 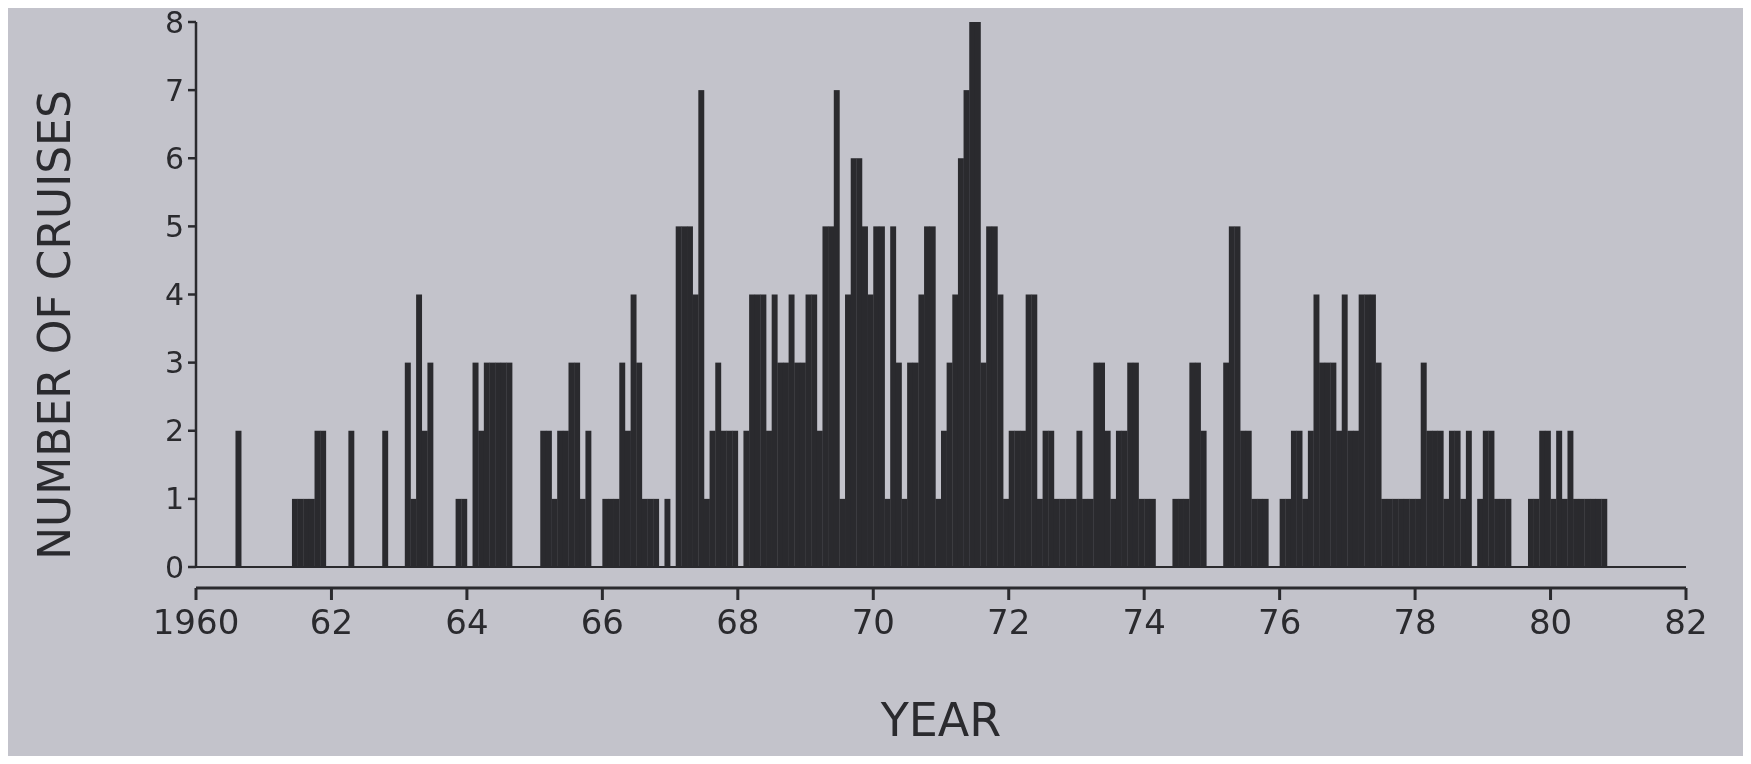 What do you see at coordinates (174, 22) in the screenshot?
I see `y-tick-label: 8` at bounding box center [174, 22].